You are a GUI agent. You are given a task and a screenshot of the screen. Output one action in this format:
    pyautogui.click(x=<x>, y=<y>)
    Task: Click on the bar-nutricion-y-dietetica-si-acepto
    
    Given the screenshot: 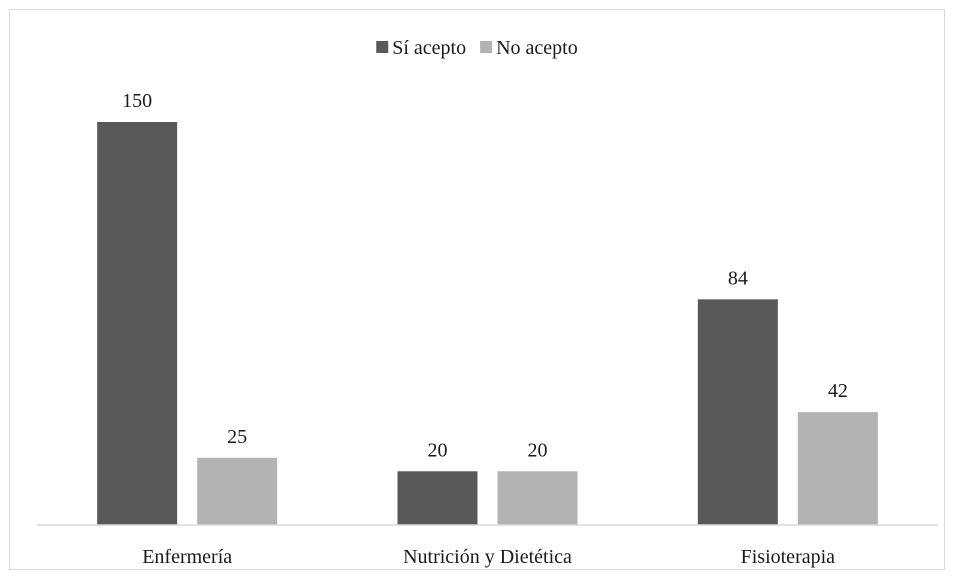 What is the action you would take?
    pyautogui.click(x=437, y=498)
    